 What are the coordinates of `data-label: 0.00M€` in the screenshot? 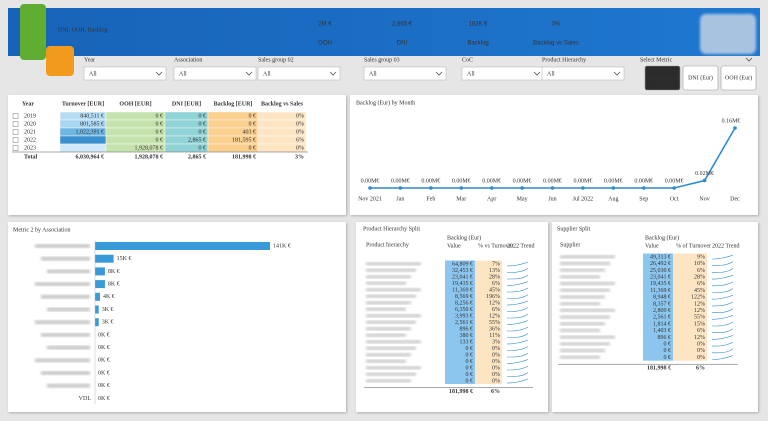 It's located at (582, 181).